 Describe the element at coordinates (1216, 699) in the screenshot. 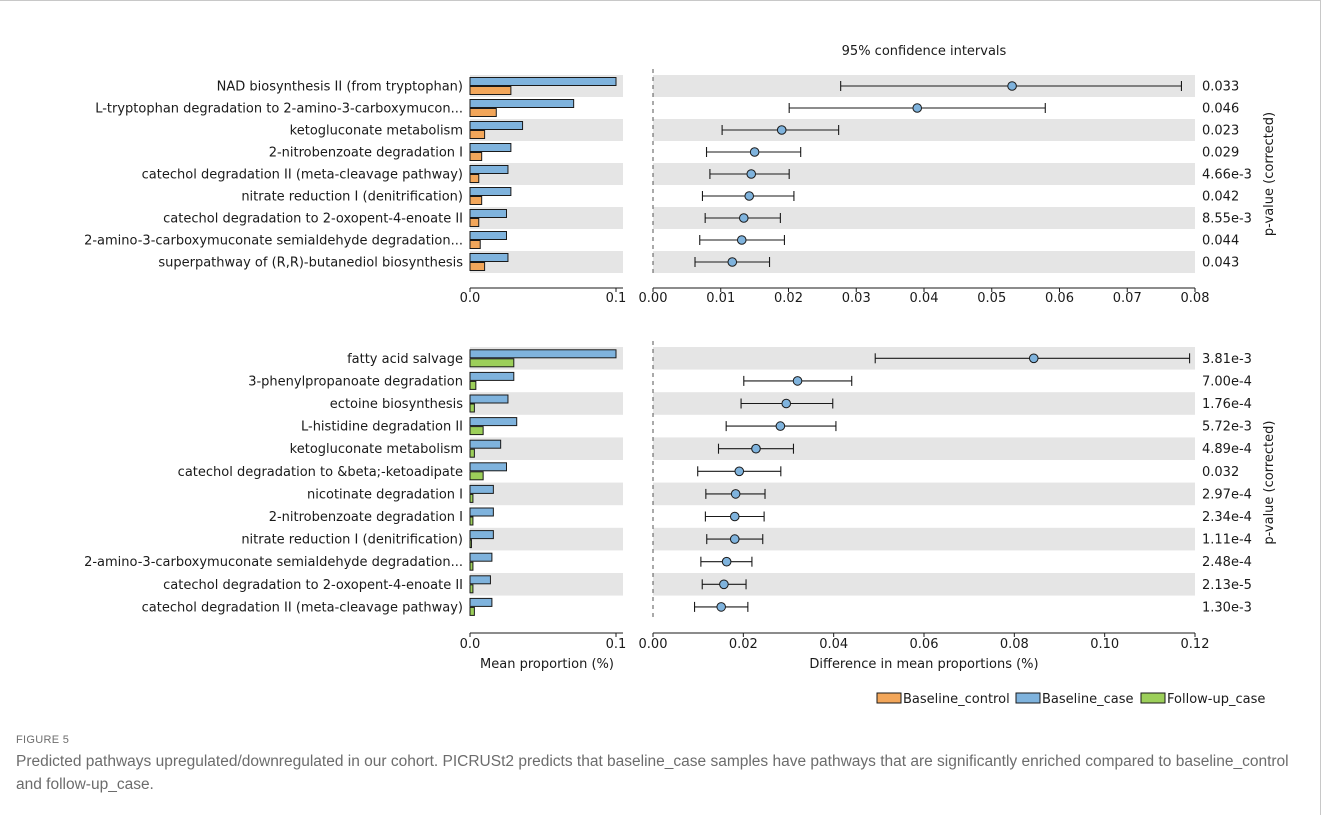

I see `legend-label-follow-up-case: Follow-up_case` at that location.